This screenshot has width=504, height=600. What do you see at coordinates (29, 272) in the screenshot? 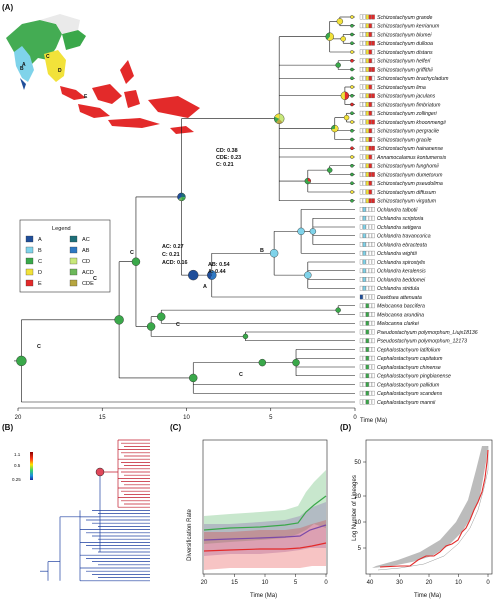
I see `legend-swatch-d` at bounding box center [29, 272].